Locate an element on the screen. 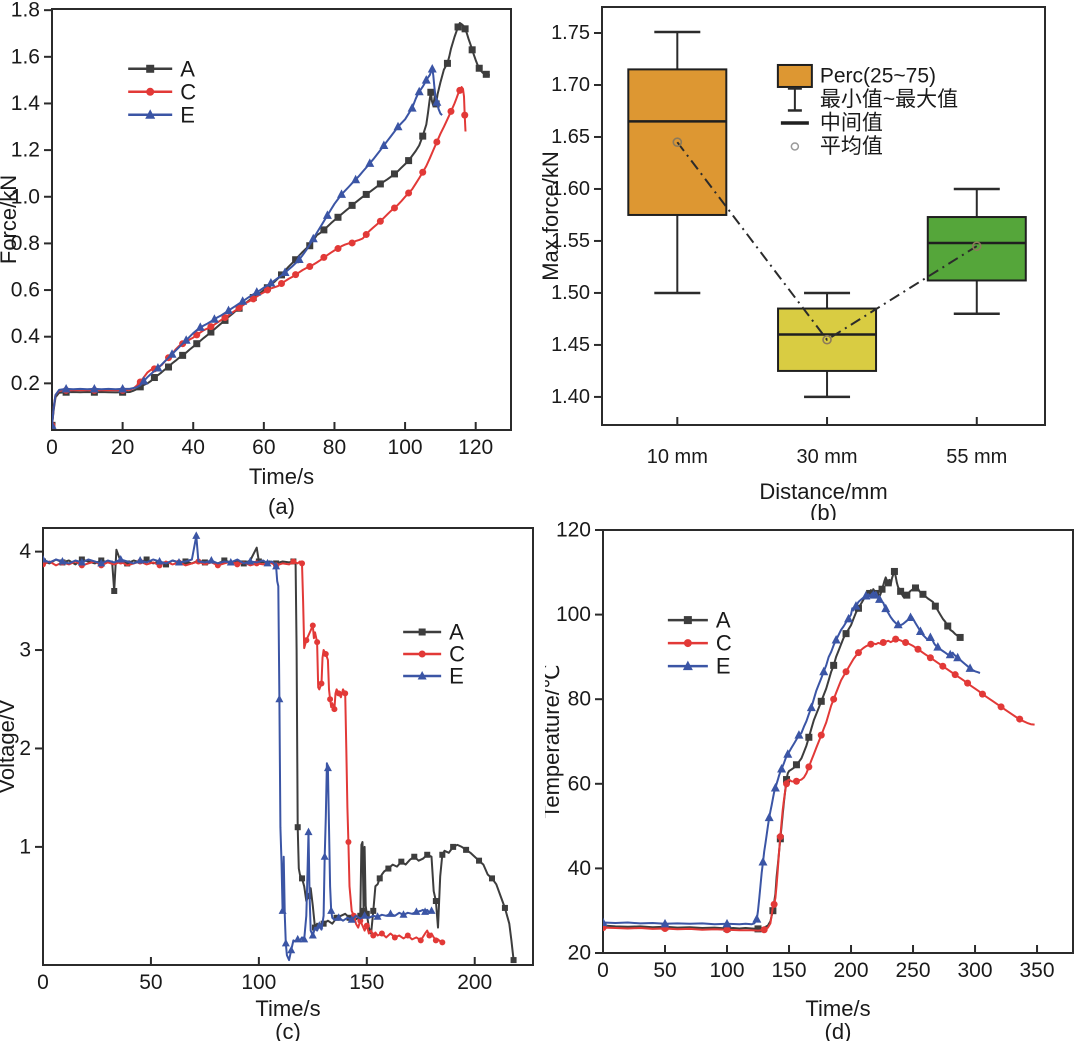 The image size is (1080, 1041). y-tick-label: 60 is located at coordinates (579, 783).